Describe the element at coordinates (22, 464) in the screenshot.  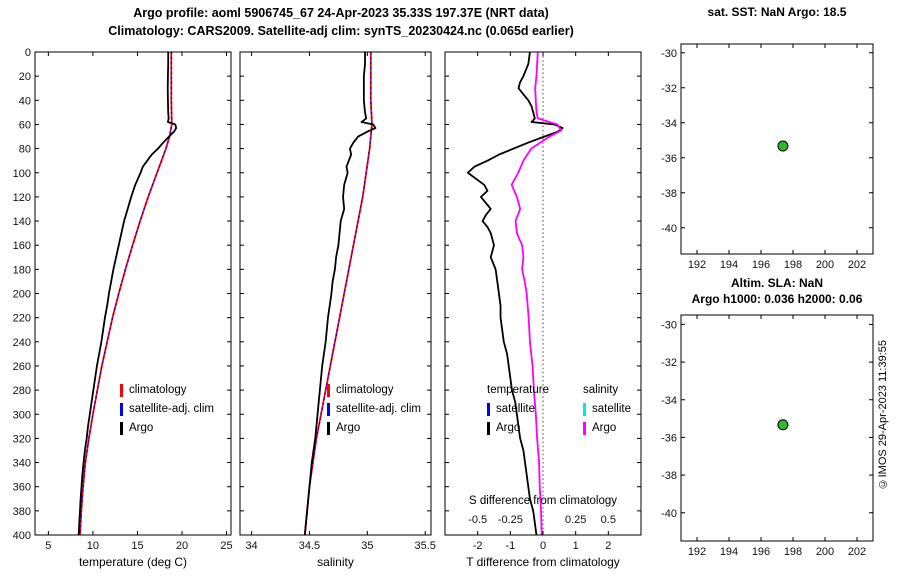
I see `svg-text: 340` at that location.